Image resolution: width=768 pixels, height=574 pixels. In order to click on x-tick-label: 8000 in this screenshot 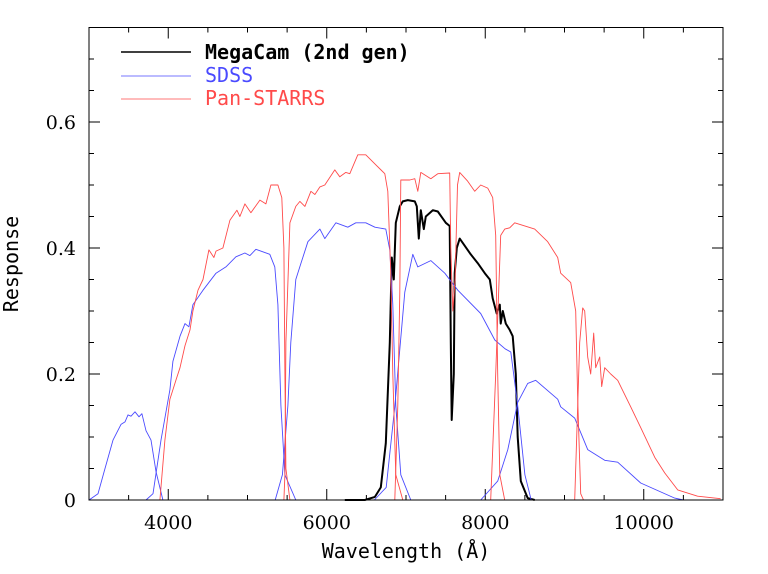, I will do `click(485, 523)`.